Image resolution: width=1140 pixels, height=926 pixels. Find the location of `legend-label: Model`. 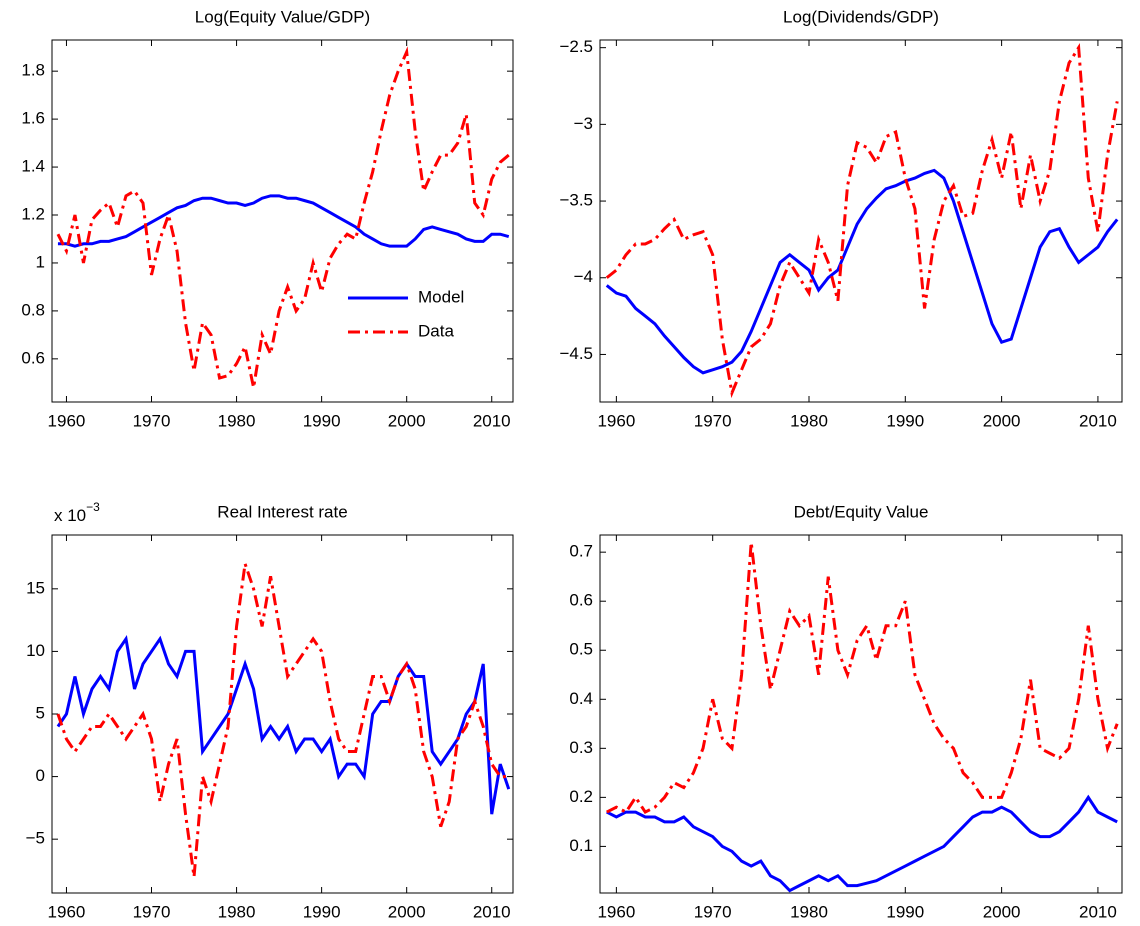

legend-label: Model is located at coordinates (441, 296).